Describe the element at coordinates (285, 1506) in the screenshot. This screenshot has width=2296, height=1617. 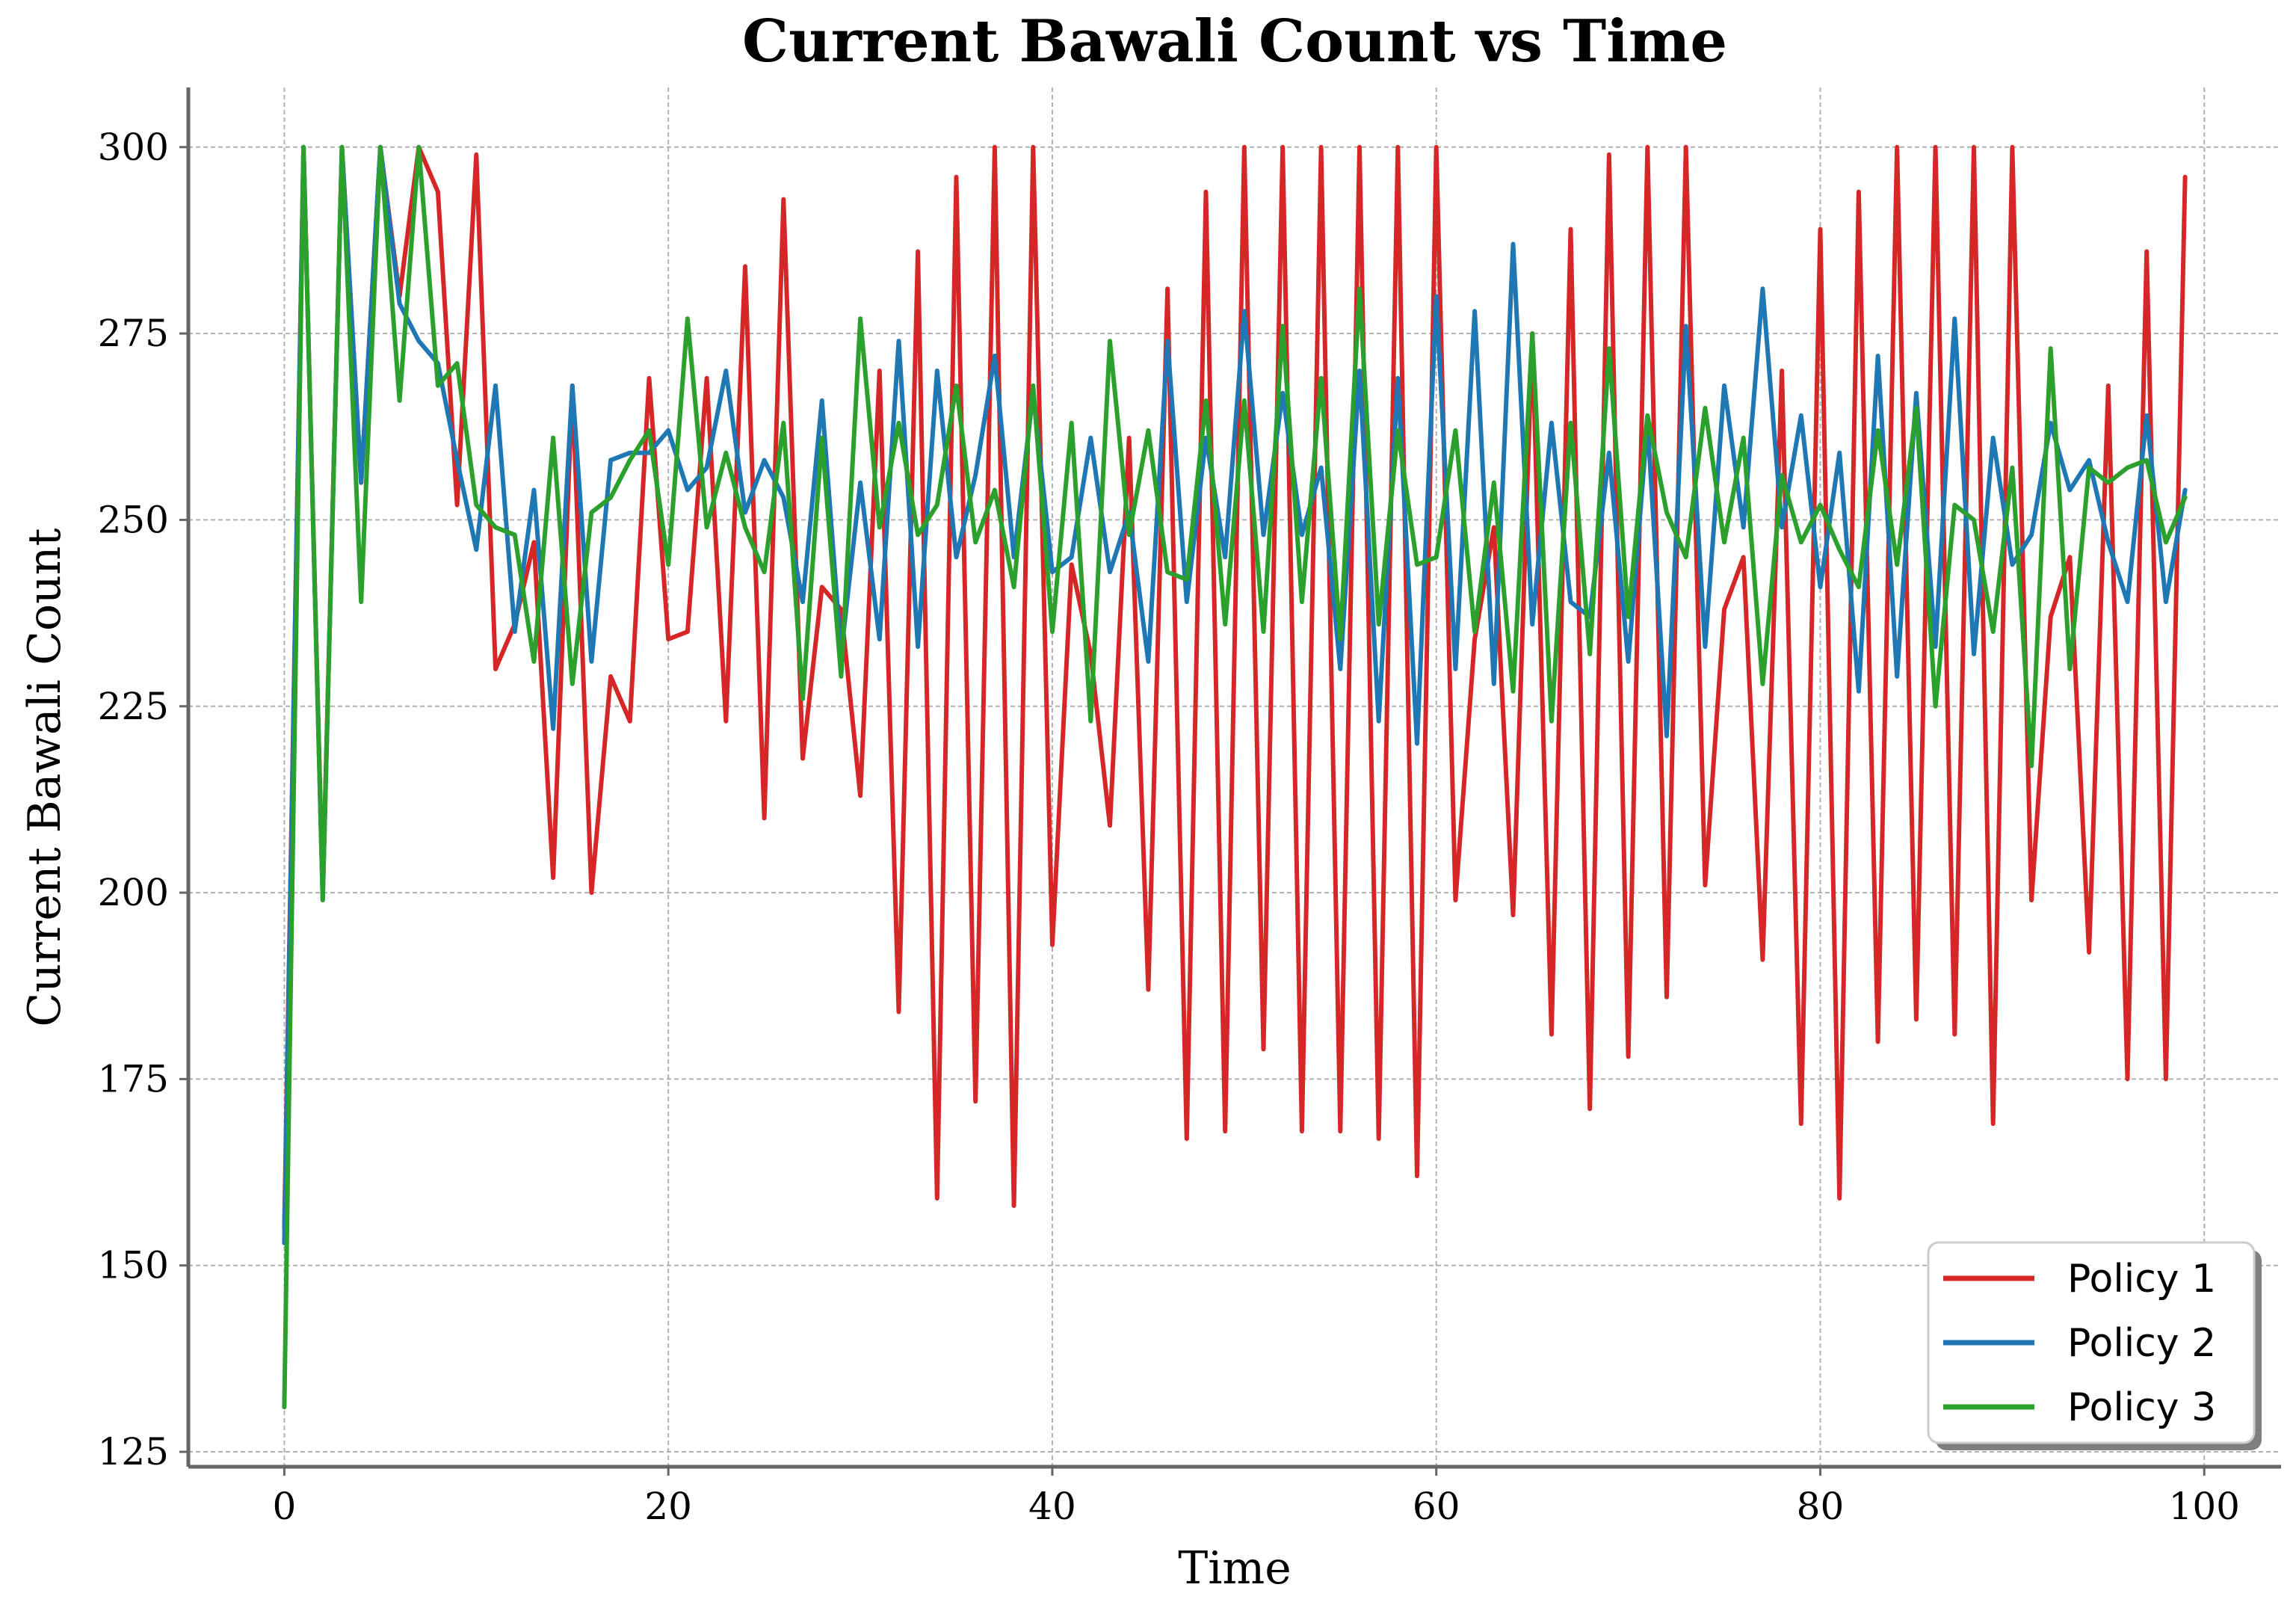
I see `x-tick-label: 0` at that location.